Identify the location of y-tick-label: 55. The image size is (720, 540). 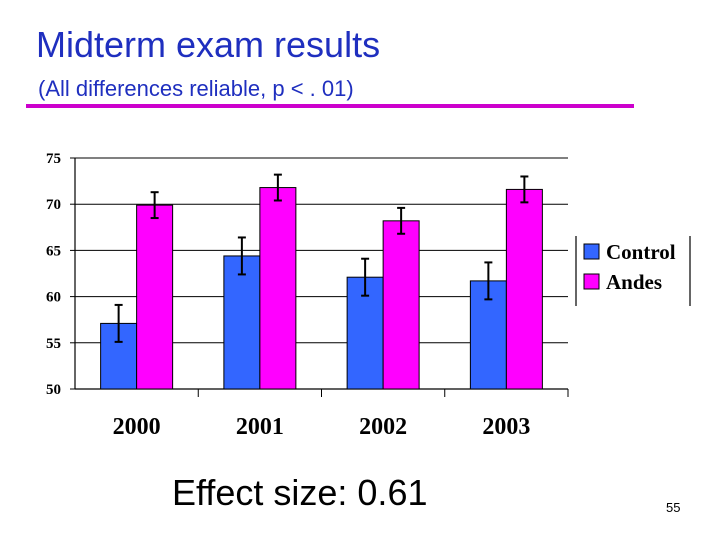
(53, 344).